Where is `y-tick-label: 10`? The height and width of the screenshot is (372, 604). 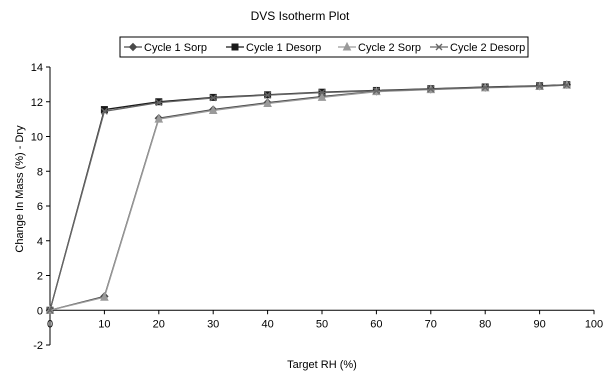 y-tick-label: 10 is located at coordinates (37, 138).